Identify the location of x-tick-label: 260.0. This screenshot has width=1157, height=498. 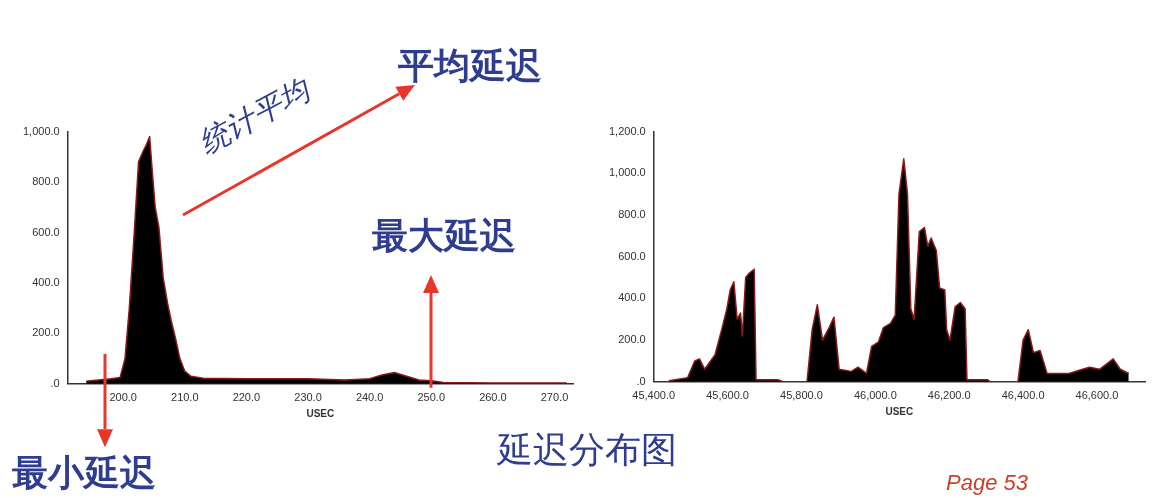
(493, 397).